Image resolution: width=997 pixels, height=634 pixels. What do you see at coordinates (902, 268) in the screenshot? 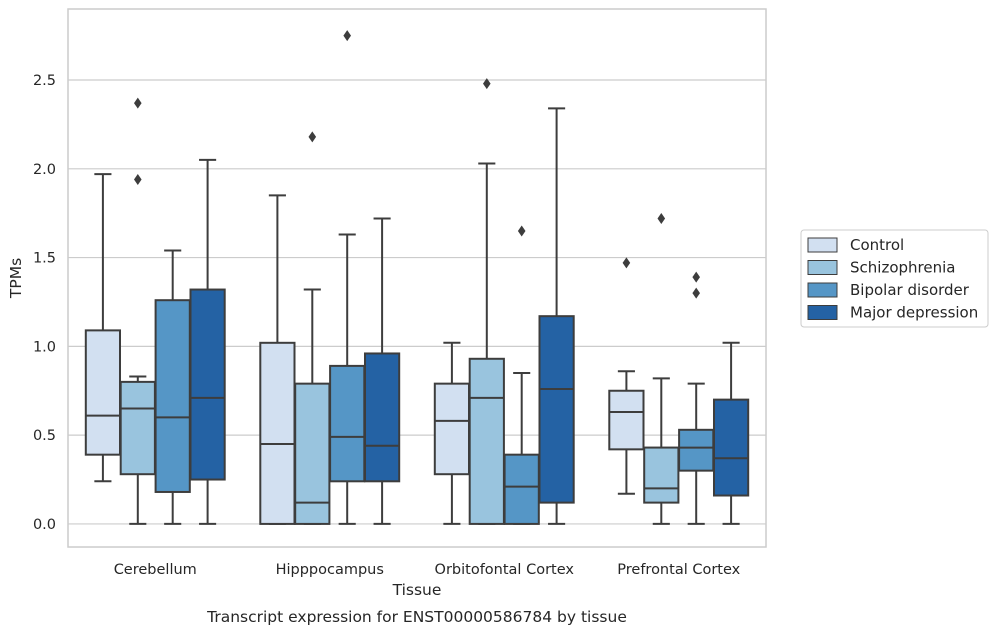
I see `legend-label: Schizophrenia` at bounding box center [902, 268].